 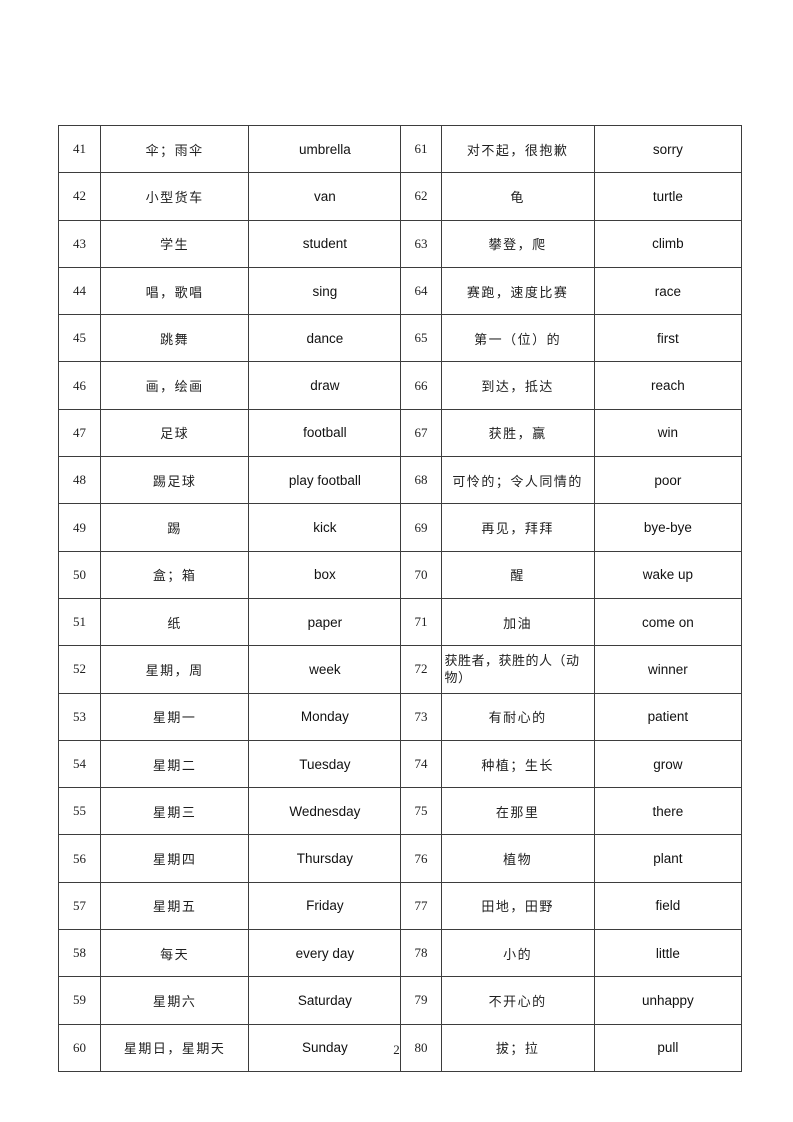 I want to click on chinese-meaning-left: 星期六, so click(x=175, y=1000).